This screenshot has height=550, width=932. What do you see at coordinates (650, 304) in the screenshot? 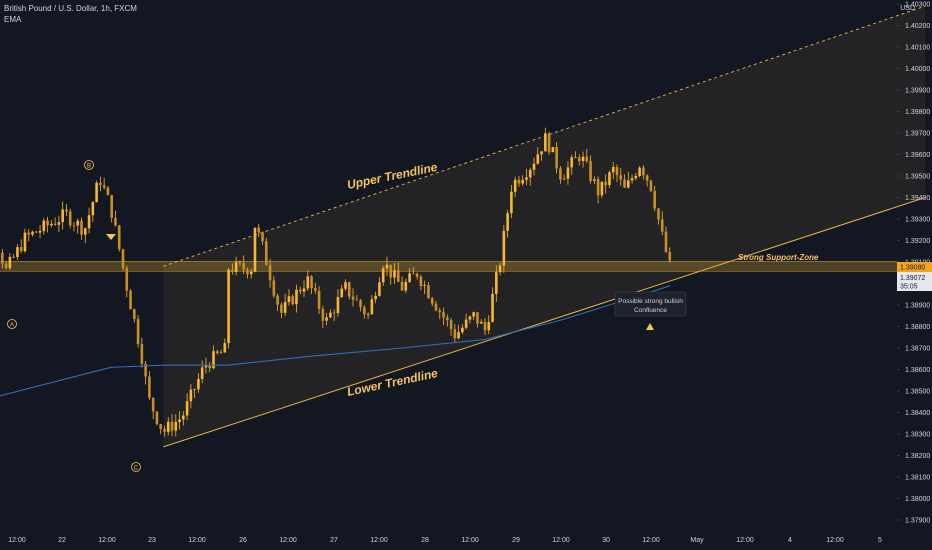
I see `confluence-box` at bounding box center [650, 304].